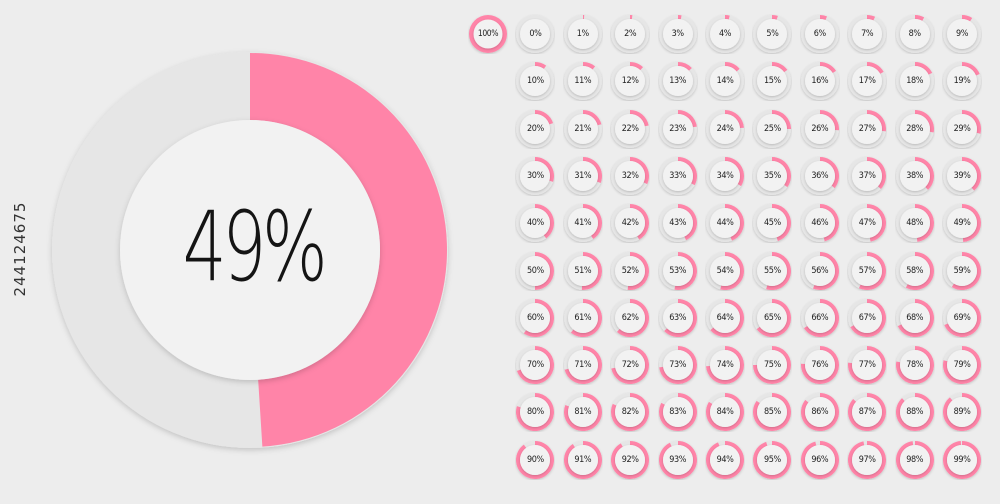 The image size is (1000, 504). I want to click on progress-donut: 64%, so click(725, 318).